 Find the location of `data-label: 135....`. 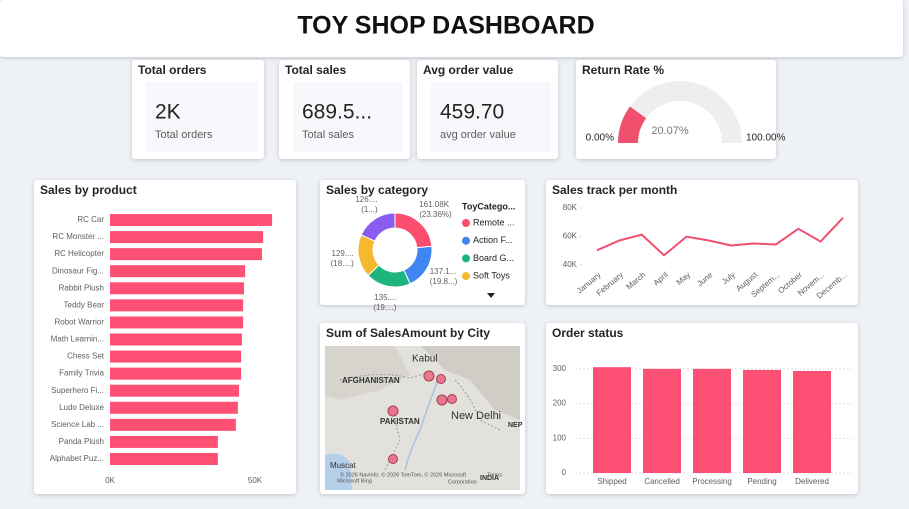

data-label: 135.... is located at coordinates (385, 297).